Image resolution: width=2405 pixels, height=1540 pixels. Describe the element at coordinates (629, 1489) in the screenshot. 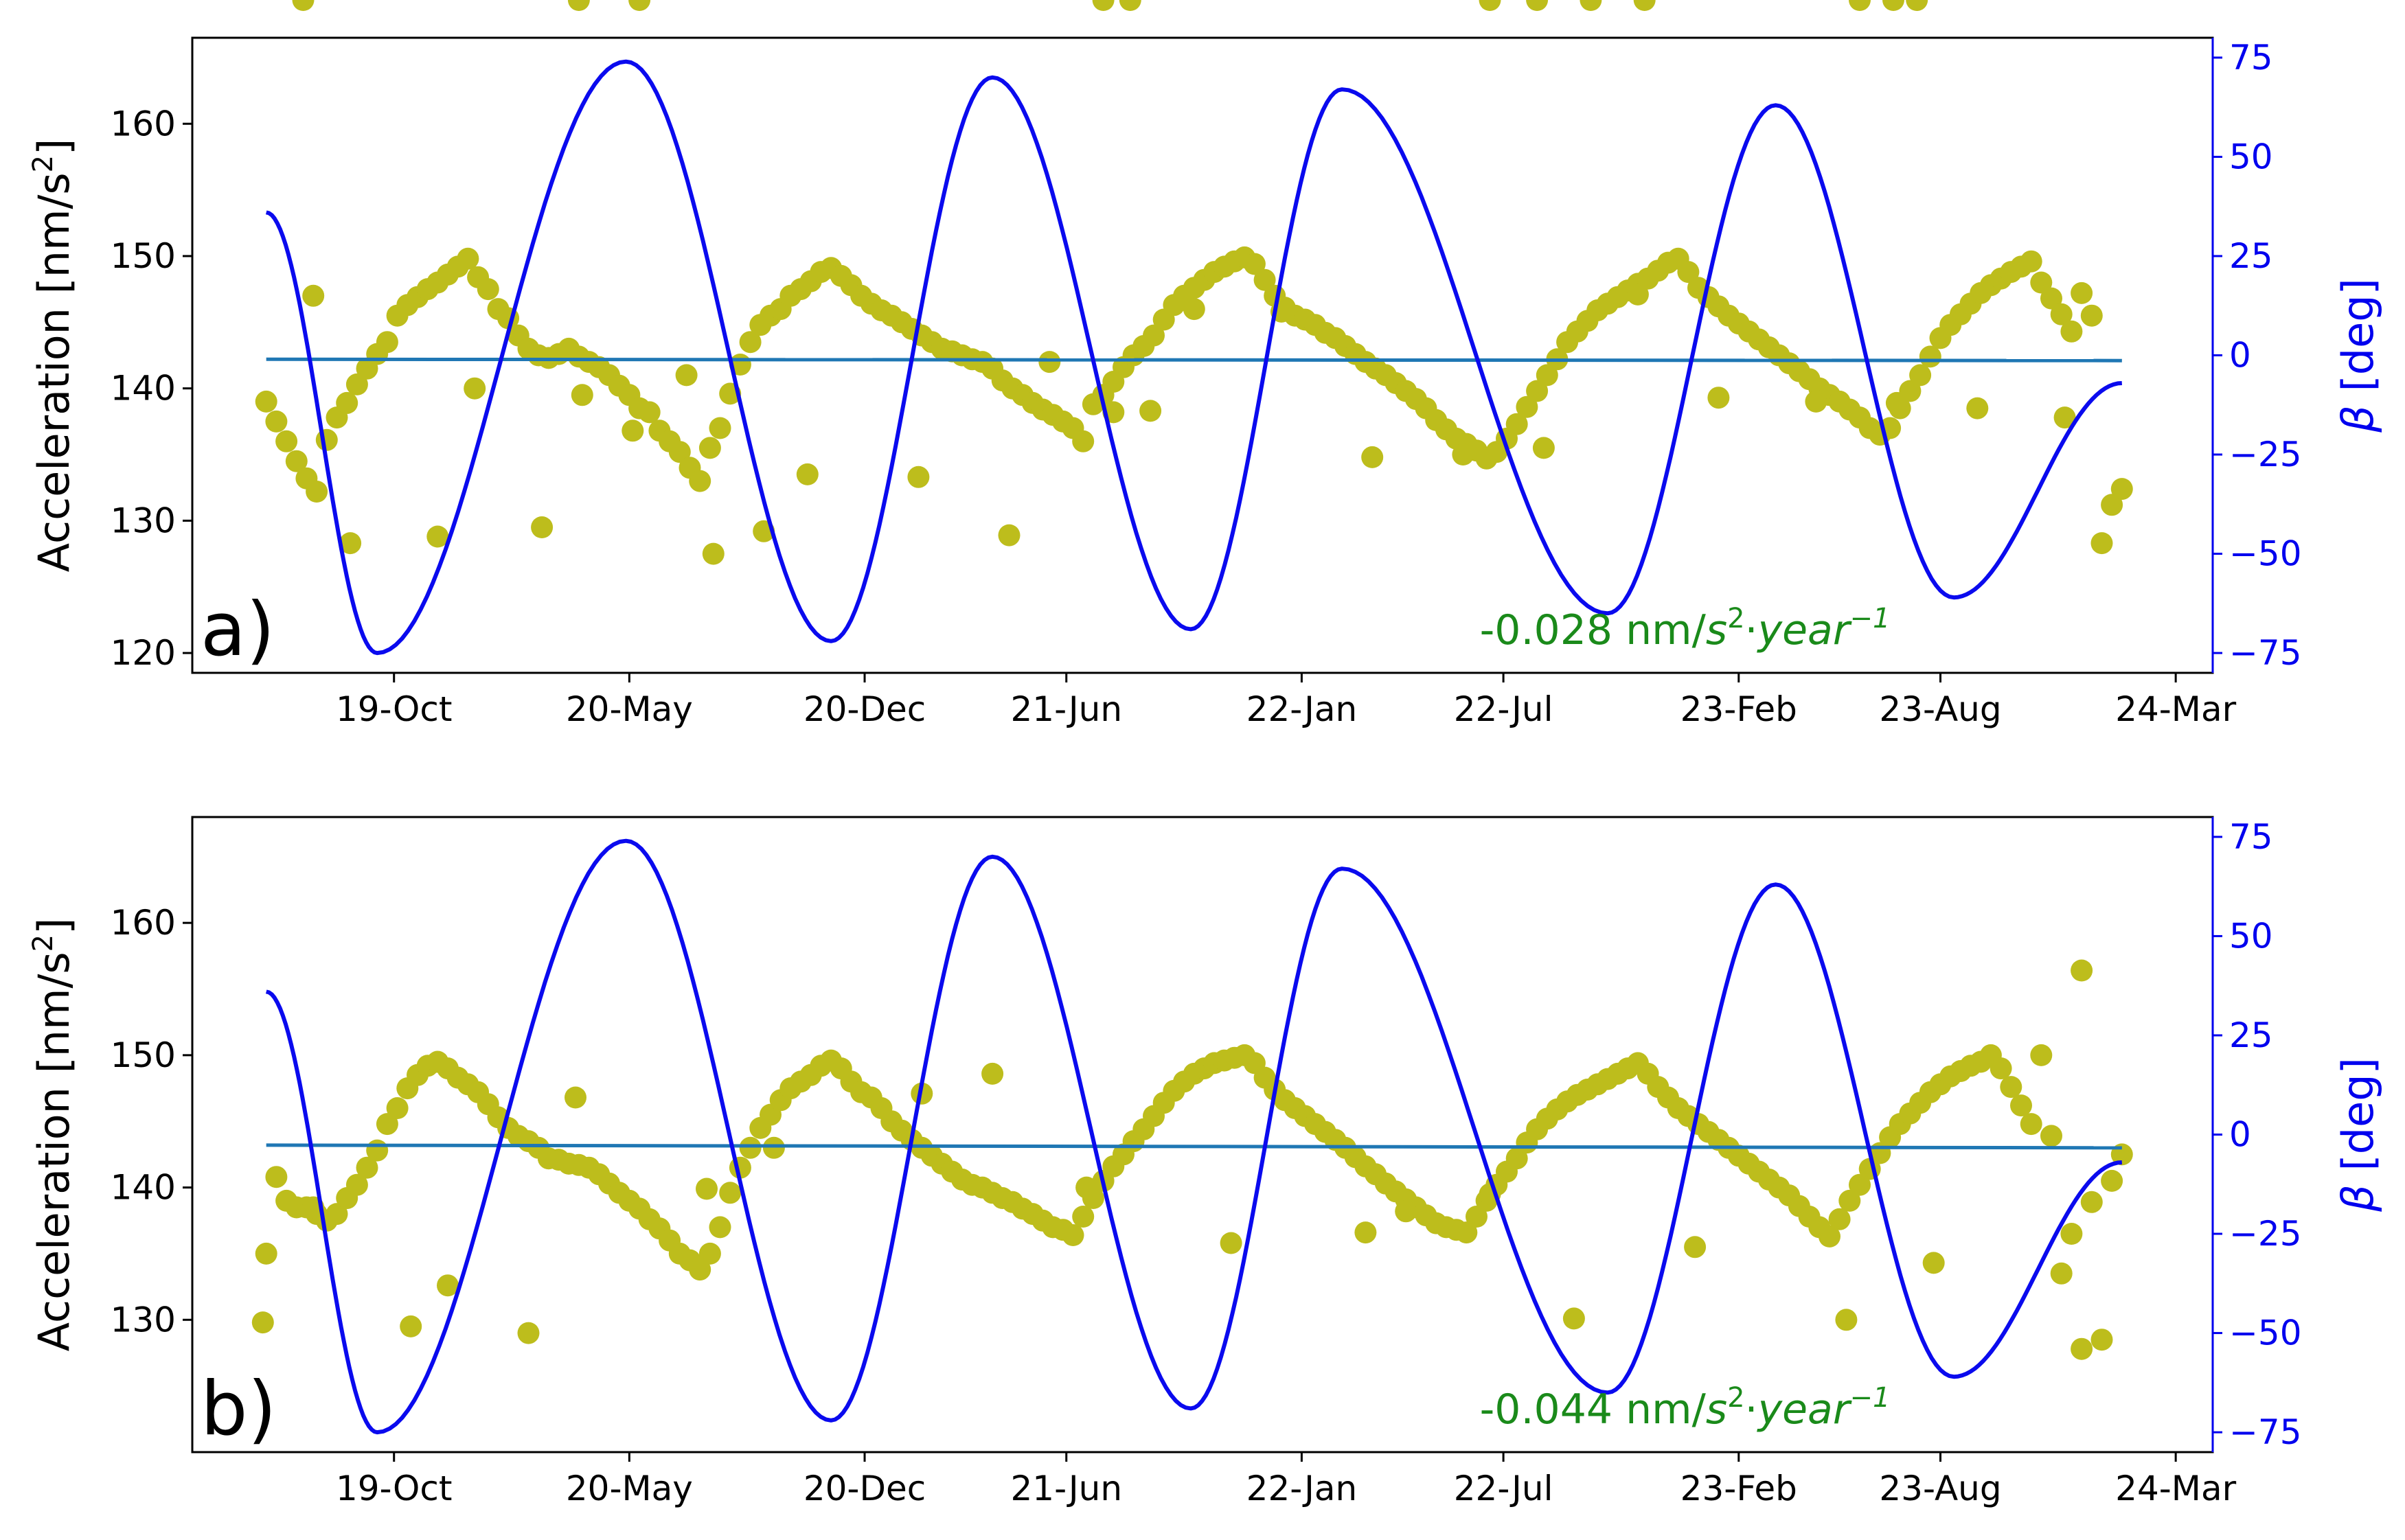

I see `x-tick-label: 20-May` at that location.